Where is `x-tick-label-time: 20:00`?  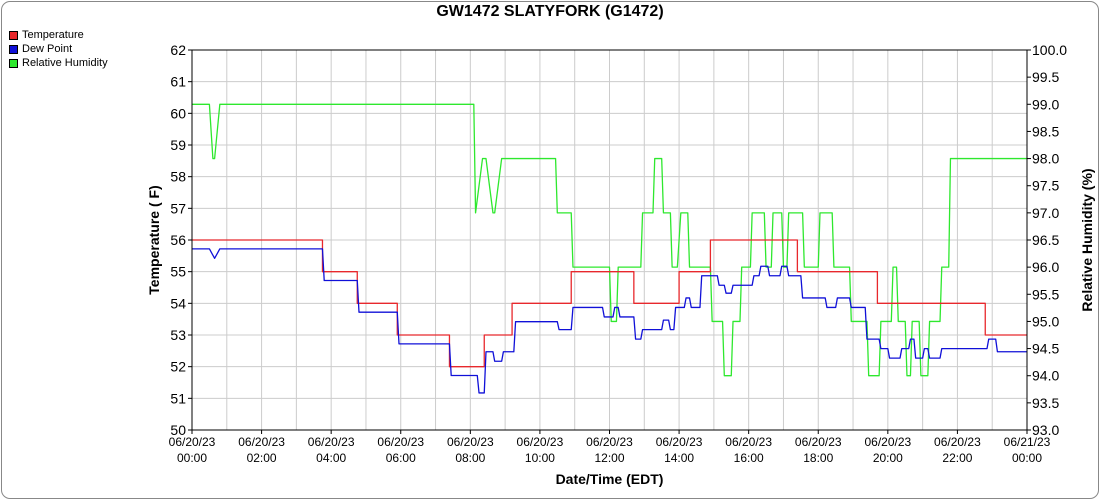
x-tick-label-time: 20:00 is located at coordinates (888, 458).